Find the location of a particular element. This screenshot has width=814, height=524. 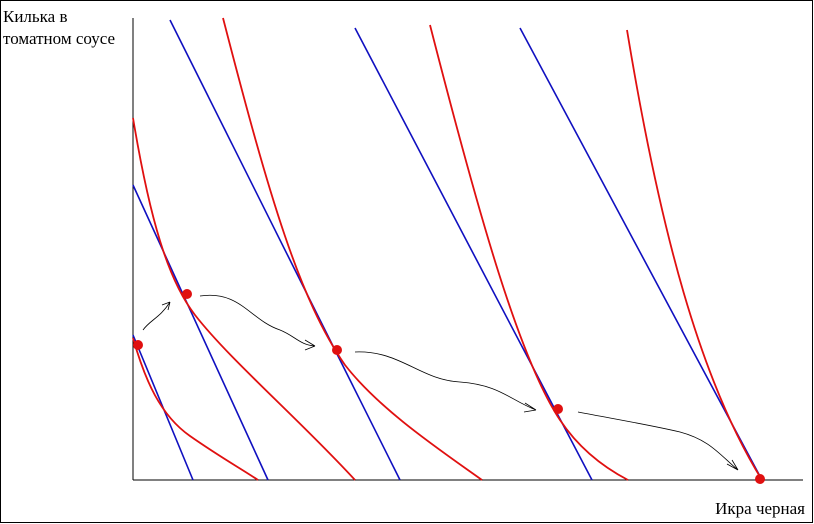

budget-line is located at coordinates (200, 332).